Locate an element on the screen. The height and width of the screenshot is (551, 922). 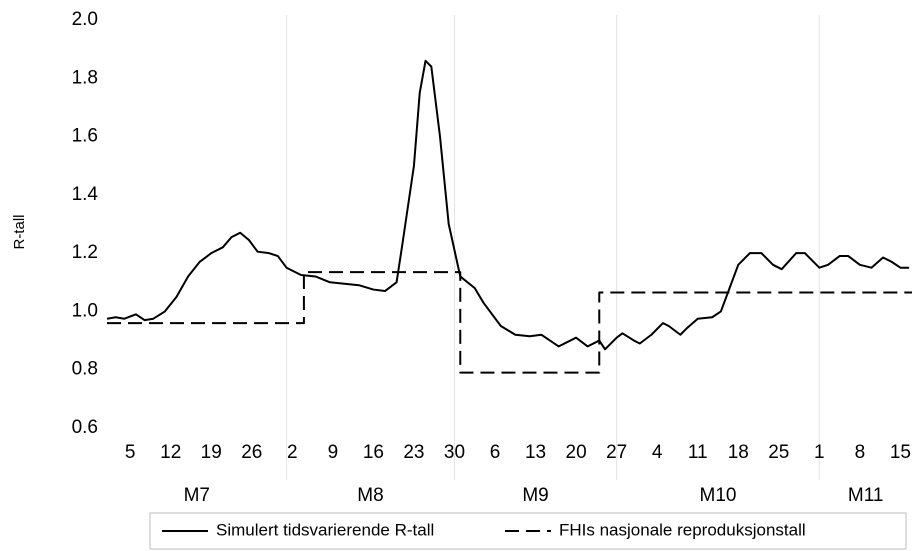
x-tick-label: 5 is located at coordinates (130, 452).